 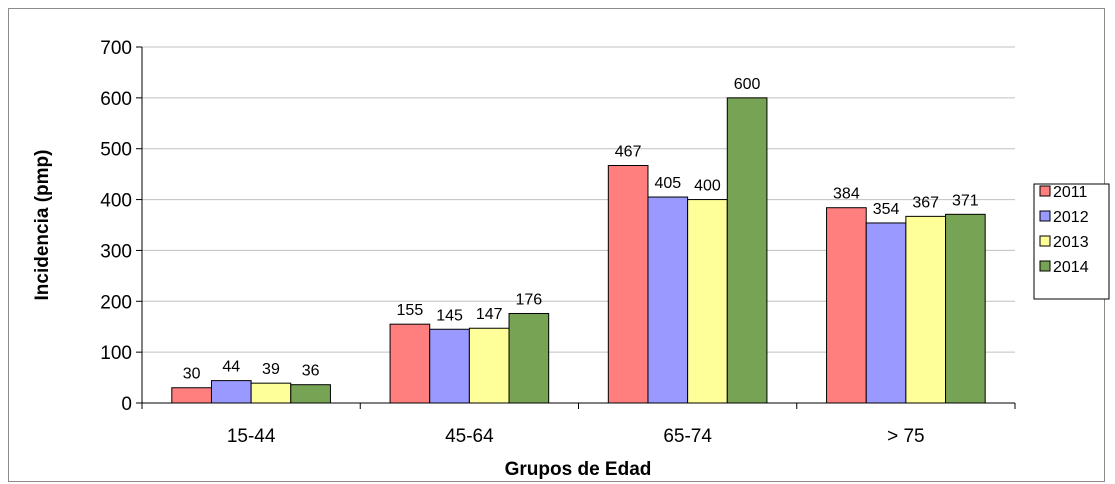 What do you see at coordinates (116, 201) in the screenshot?
I see `y-tick-label: 400` at bounding box center [116, 201].